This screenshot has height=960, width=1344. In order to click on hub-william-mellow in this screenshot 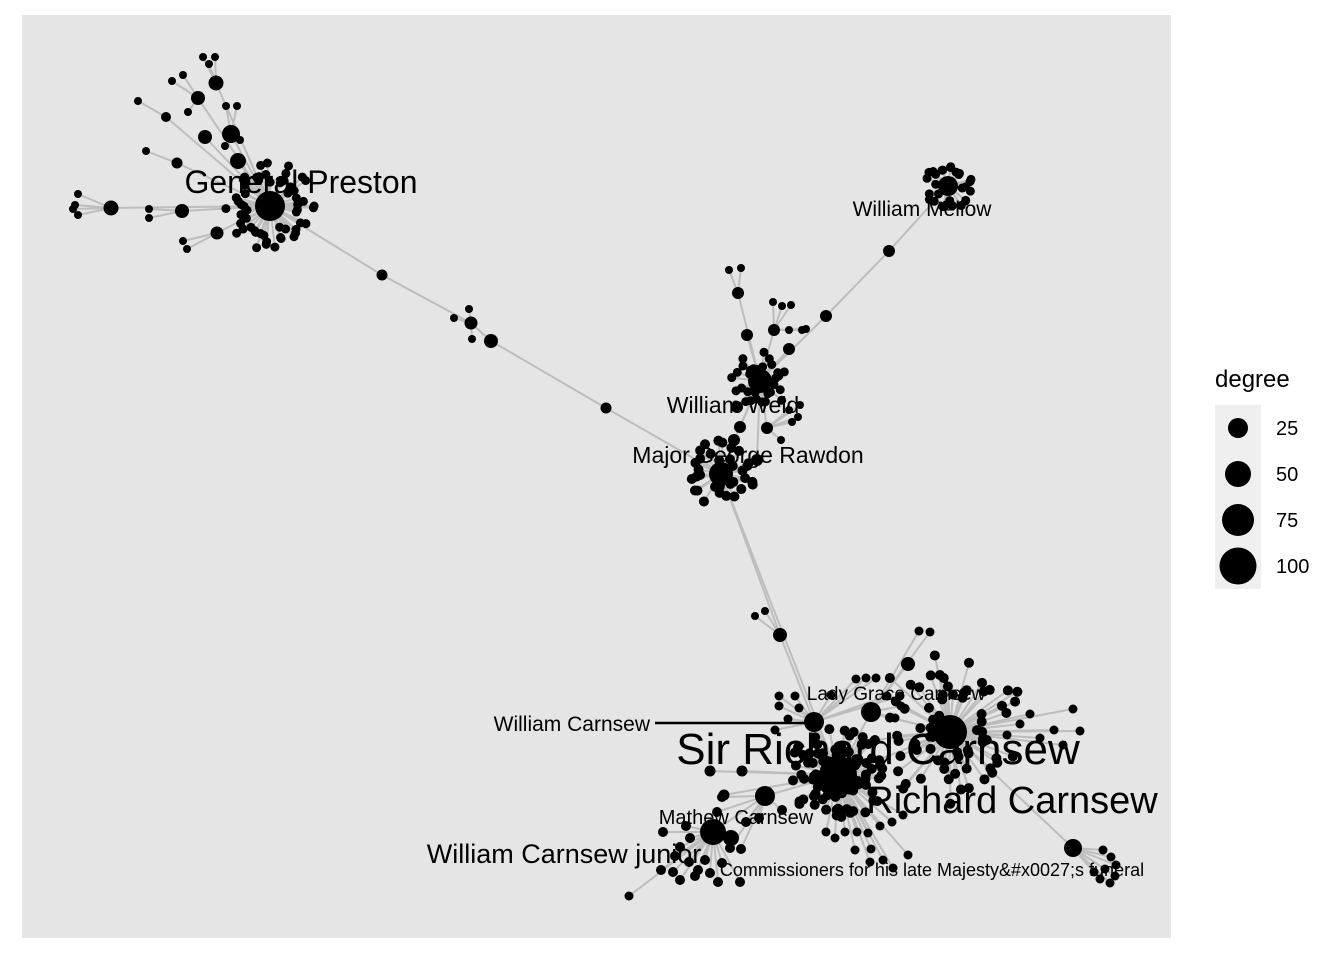, I will do `click(948, 186)`.